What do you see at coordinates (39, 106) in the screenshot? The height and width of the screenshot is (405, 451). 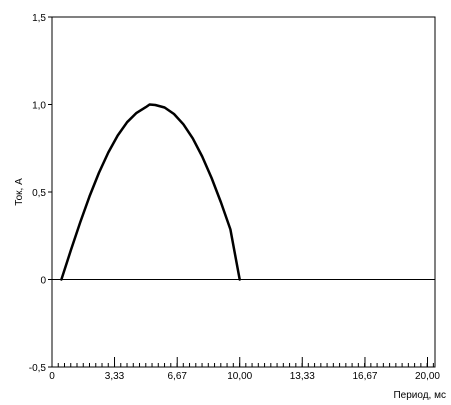 I see `y-tick-label: 1,0` at bounding box center [39, 106].